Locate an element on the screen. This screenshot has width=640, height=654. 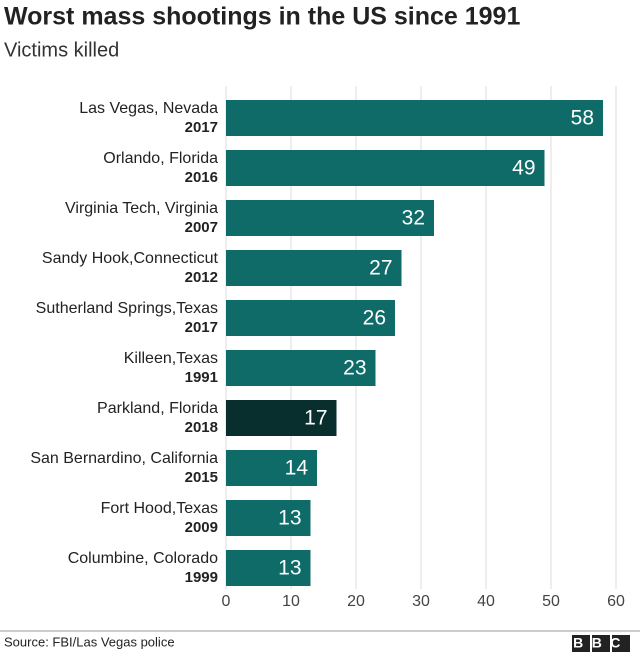
category-label: Virginia Tech, Virginia is located at coordinates (141, 208).